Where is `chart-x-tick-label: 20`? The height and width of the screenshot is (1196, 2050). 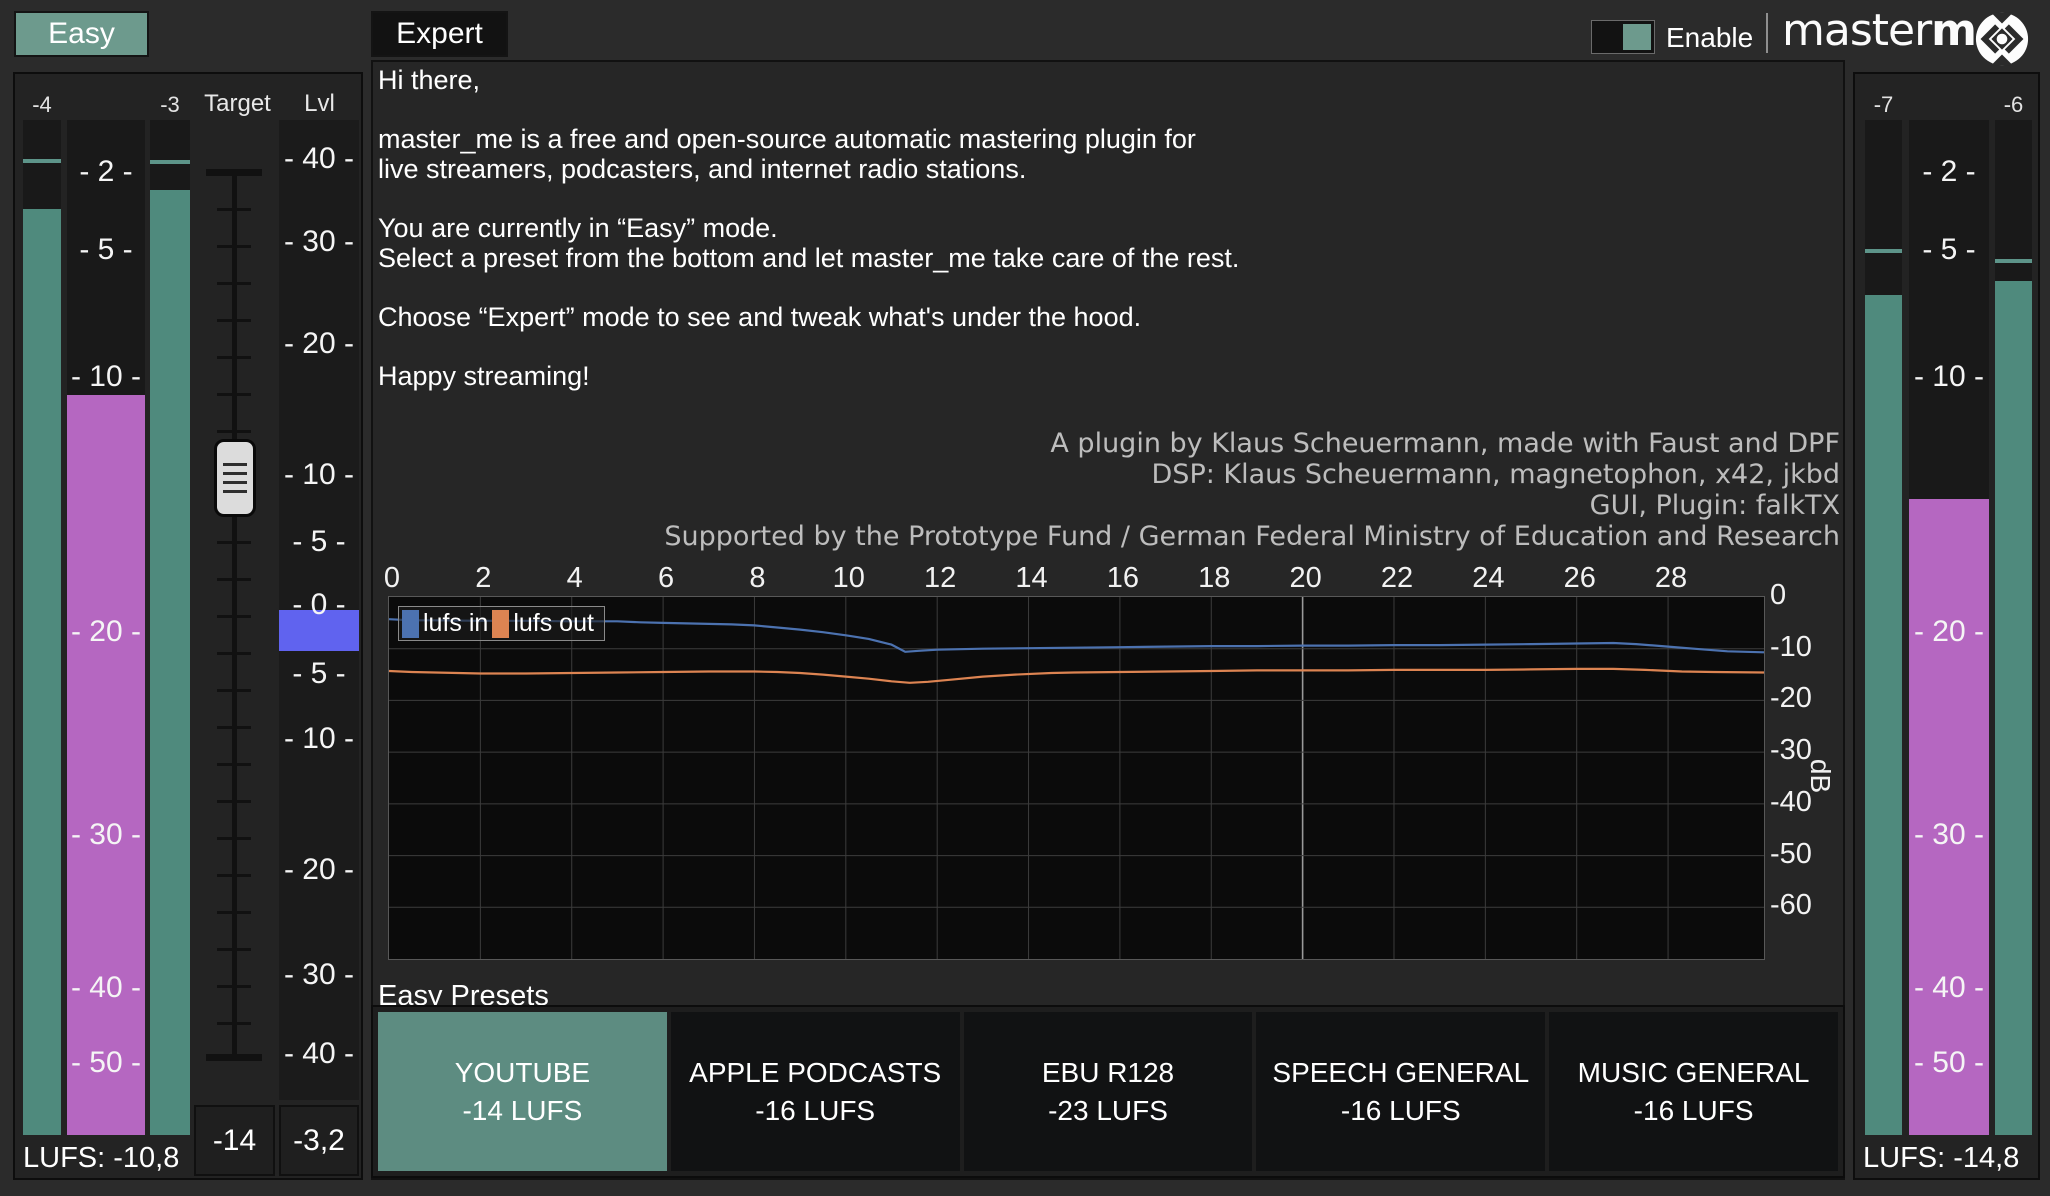
chart-x-tick-label: 20 is located at coordinates (1305, 578).